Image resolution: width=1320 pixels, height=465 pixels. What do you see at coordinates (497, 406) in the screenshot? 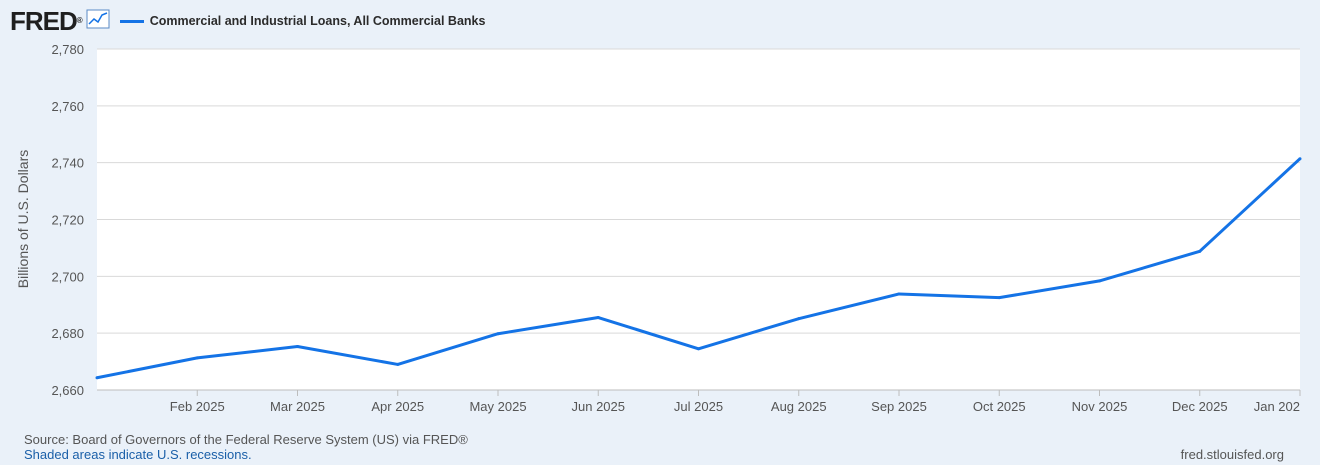
I see `x-tick-label: May 2025` at bounding box center [497, 406].